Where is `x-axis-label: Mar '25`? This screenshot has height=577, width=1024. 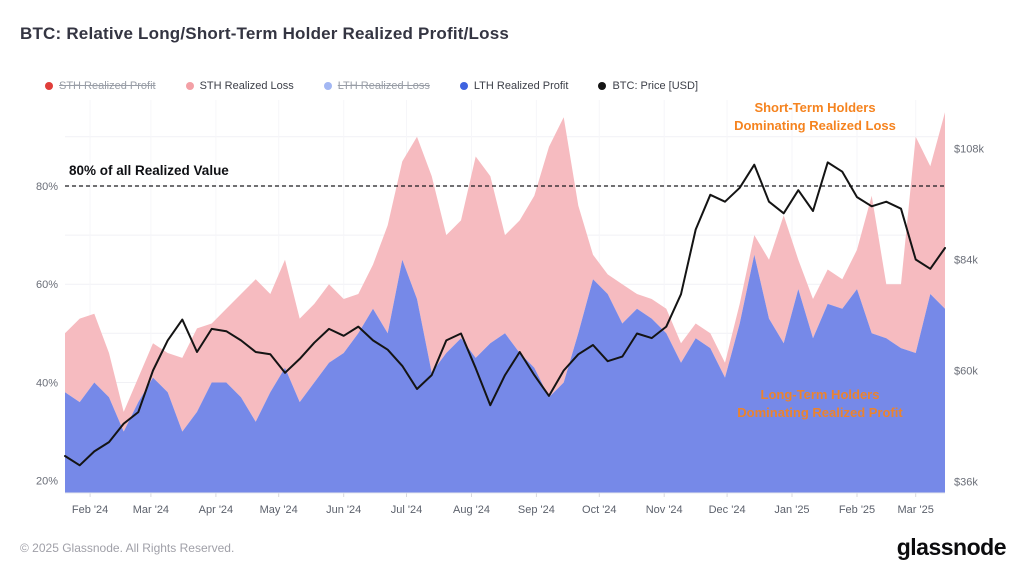 x-axis-label: Mar '25 is located at coordinates (916, 510).